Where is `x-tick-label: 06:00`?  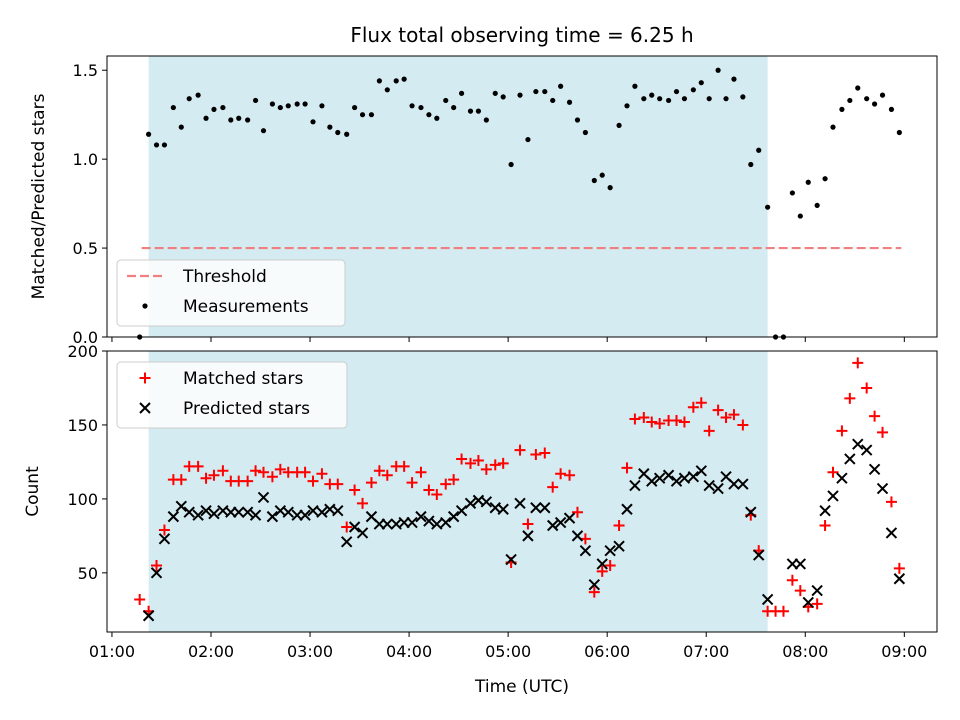
x-tick-label: 06:00 is located at coordinates (607, 651).